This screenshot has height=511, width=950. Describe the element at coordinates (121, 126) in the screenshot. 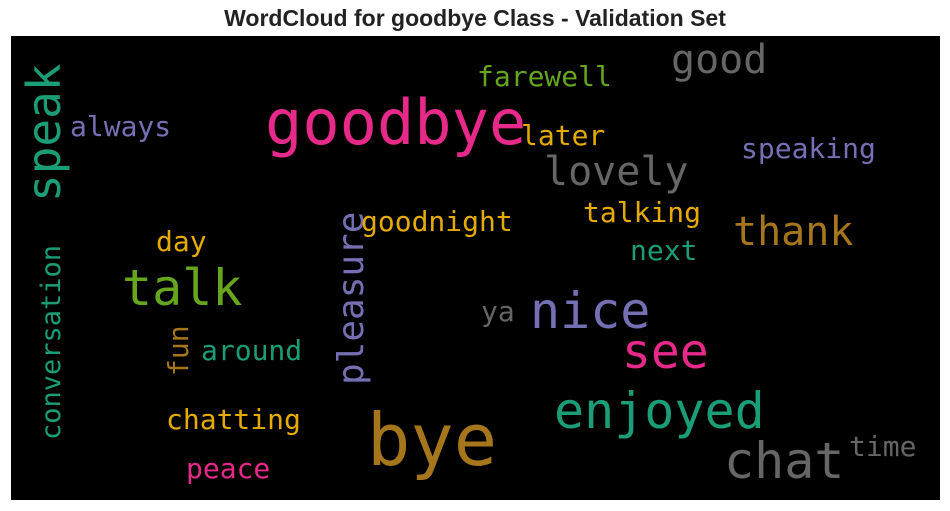

I see `word-always: always` at that location.